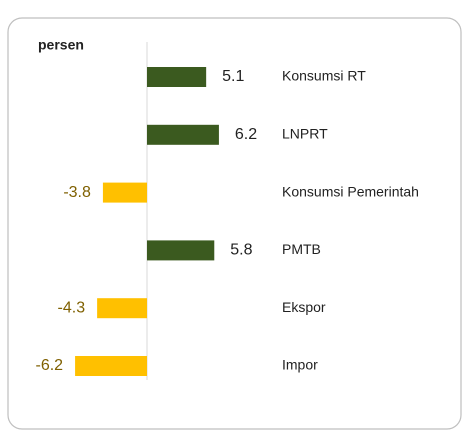 This screenshot has height=438, width=467. I want to click on category-label: Ekspor, so click(304, 307).